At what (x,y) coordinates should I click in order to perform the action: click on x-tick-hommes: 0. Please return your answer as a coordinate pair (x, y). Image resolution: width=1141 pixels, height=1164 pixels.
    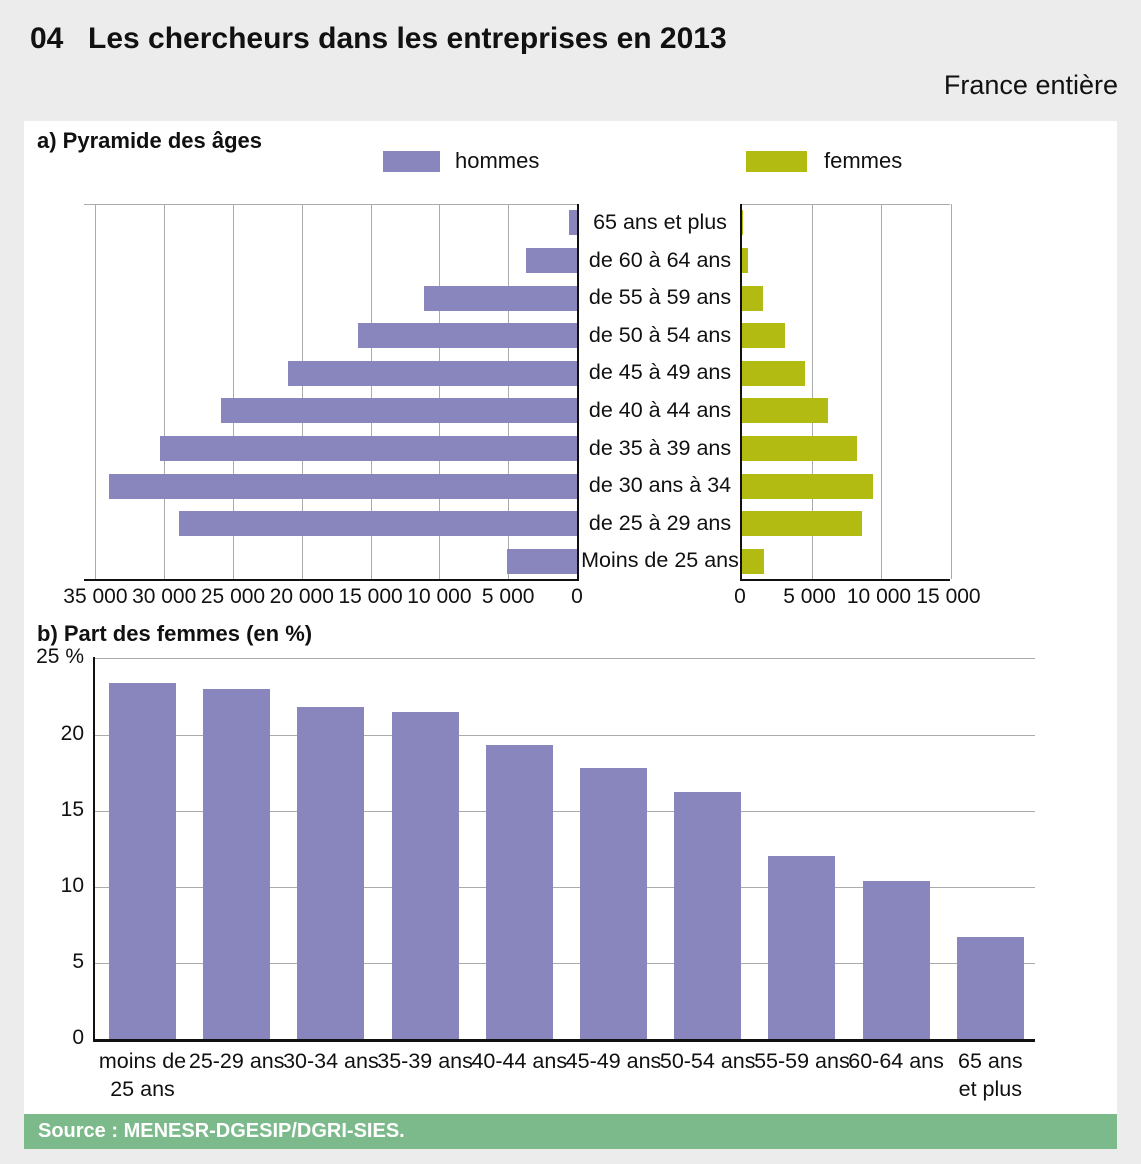
    Looking at the image, I should click on (577, 596).